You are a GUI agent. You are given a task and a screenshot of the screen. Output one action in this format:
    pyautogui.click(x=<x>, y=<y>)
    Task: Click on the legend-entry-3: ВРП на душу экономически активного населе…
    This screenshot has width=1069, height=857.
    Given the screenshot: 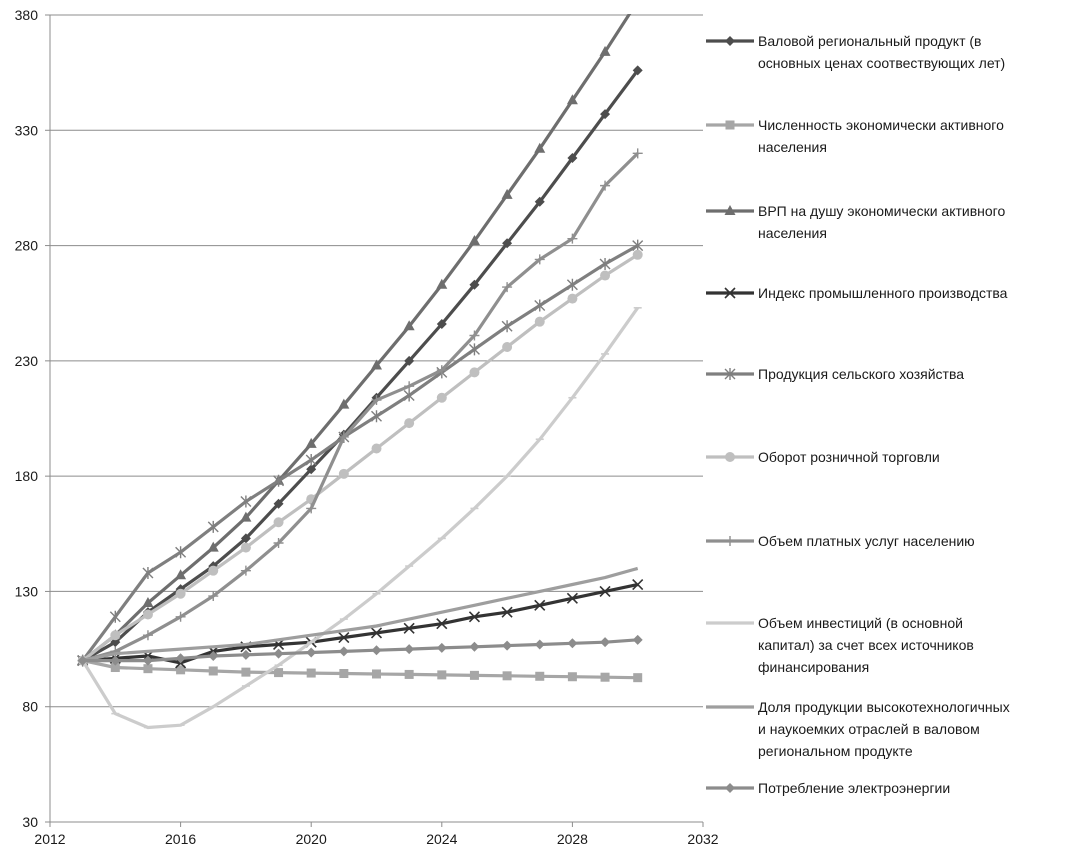 What is the action you would take?
    pyautogui.click(x=855, y=222)
    